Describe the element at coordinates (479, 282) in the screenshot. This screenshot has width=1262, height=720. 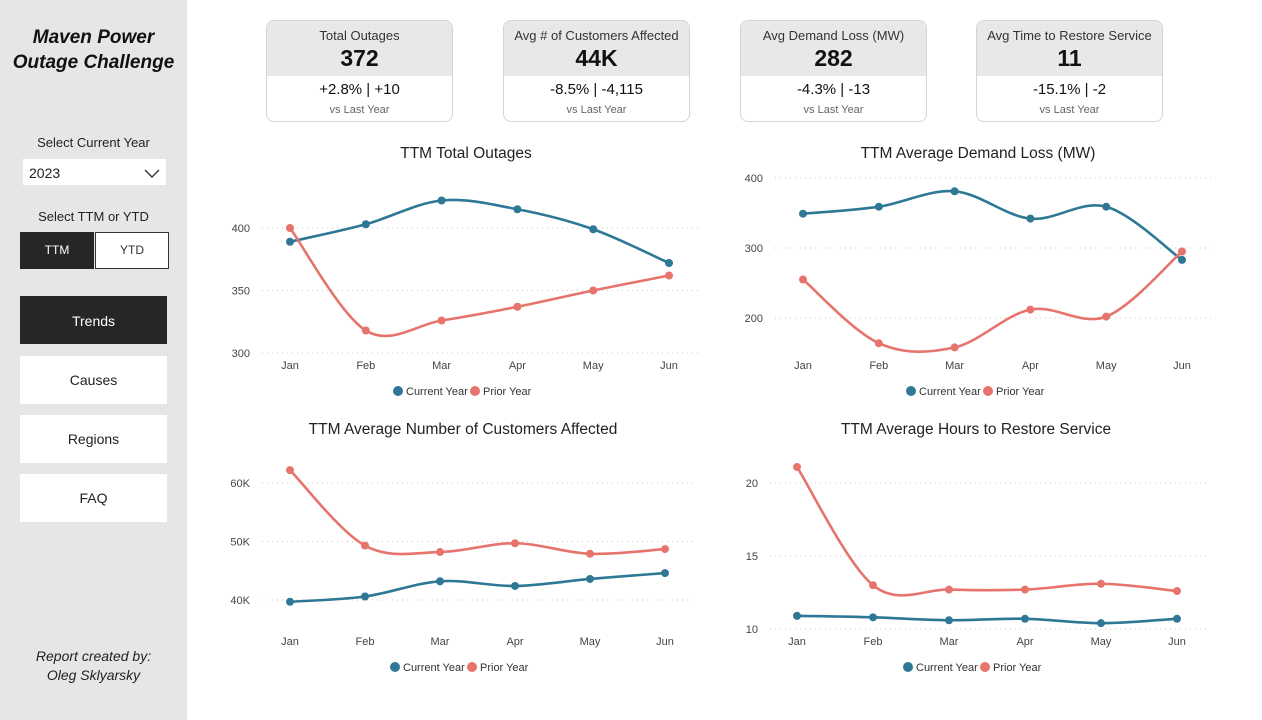
I see `series-line-prior-year` at that location.